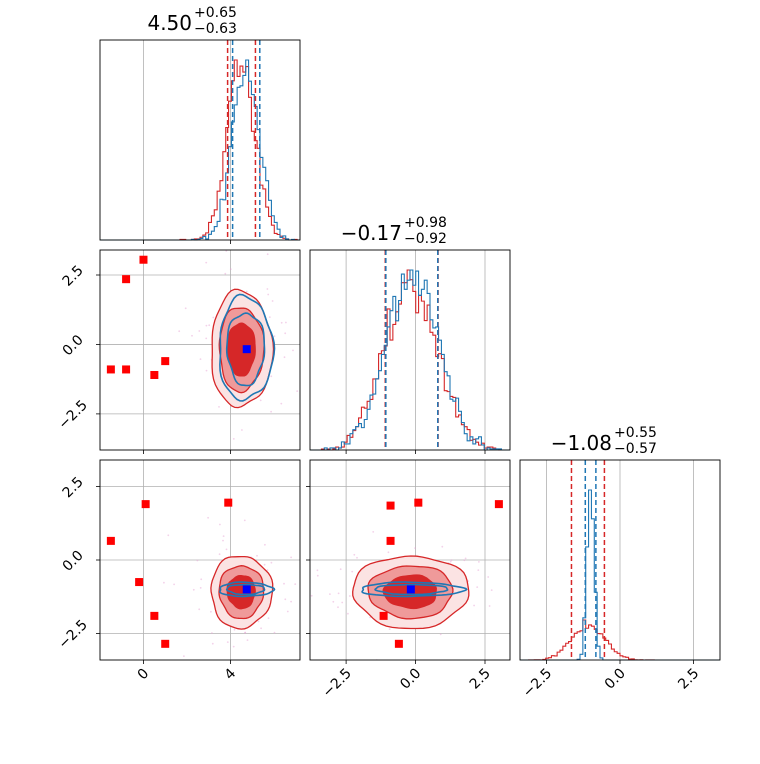  What do you see at coordinates (371, 233) in the screenshot?
I see `title-value: −0.17` at bounding box center [371, 233].